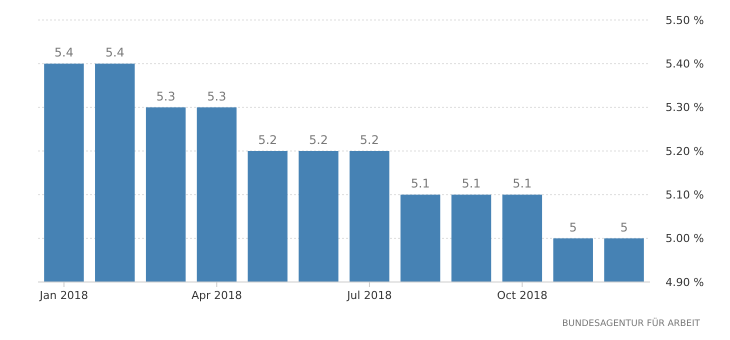 The width and height of the screenshot is (730, 340). Describe the element at coordinates (216, 295) in the screenshot. I see `x-tick-label: Apr 2018` at that location.